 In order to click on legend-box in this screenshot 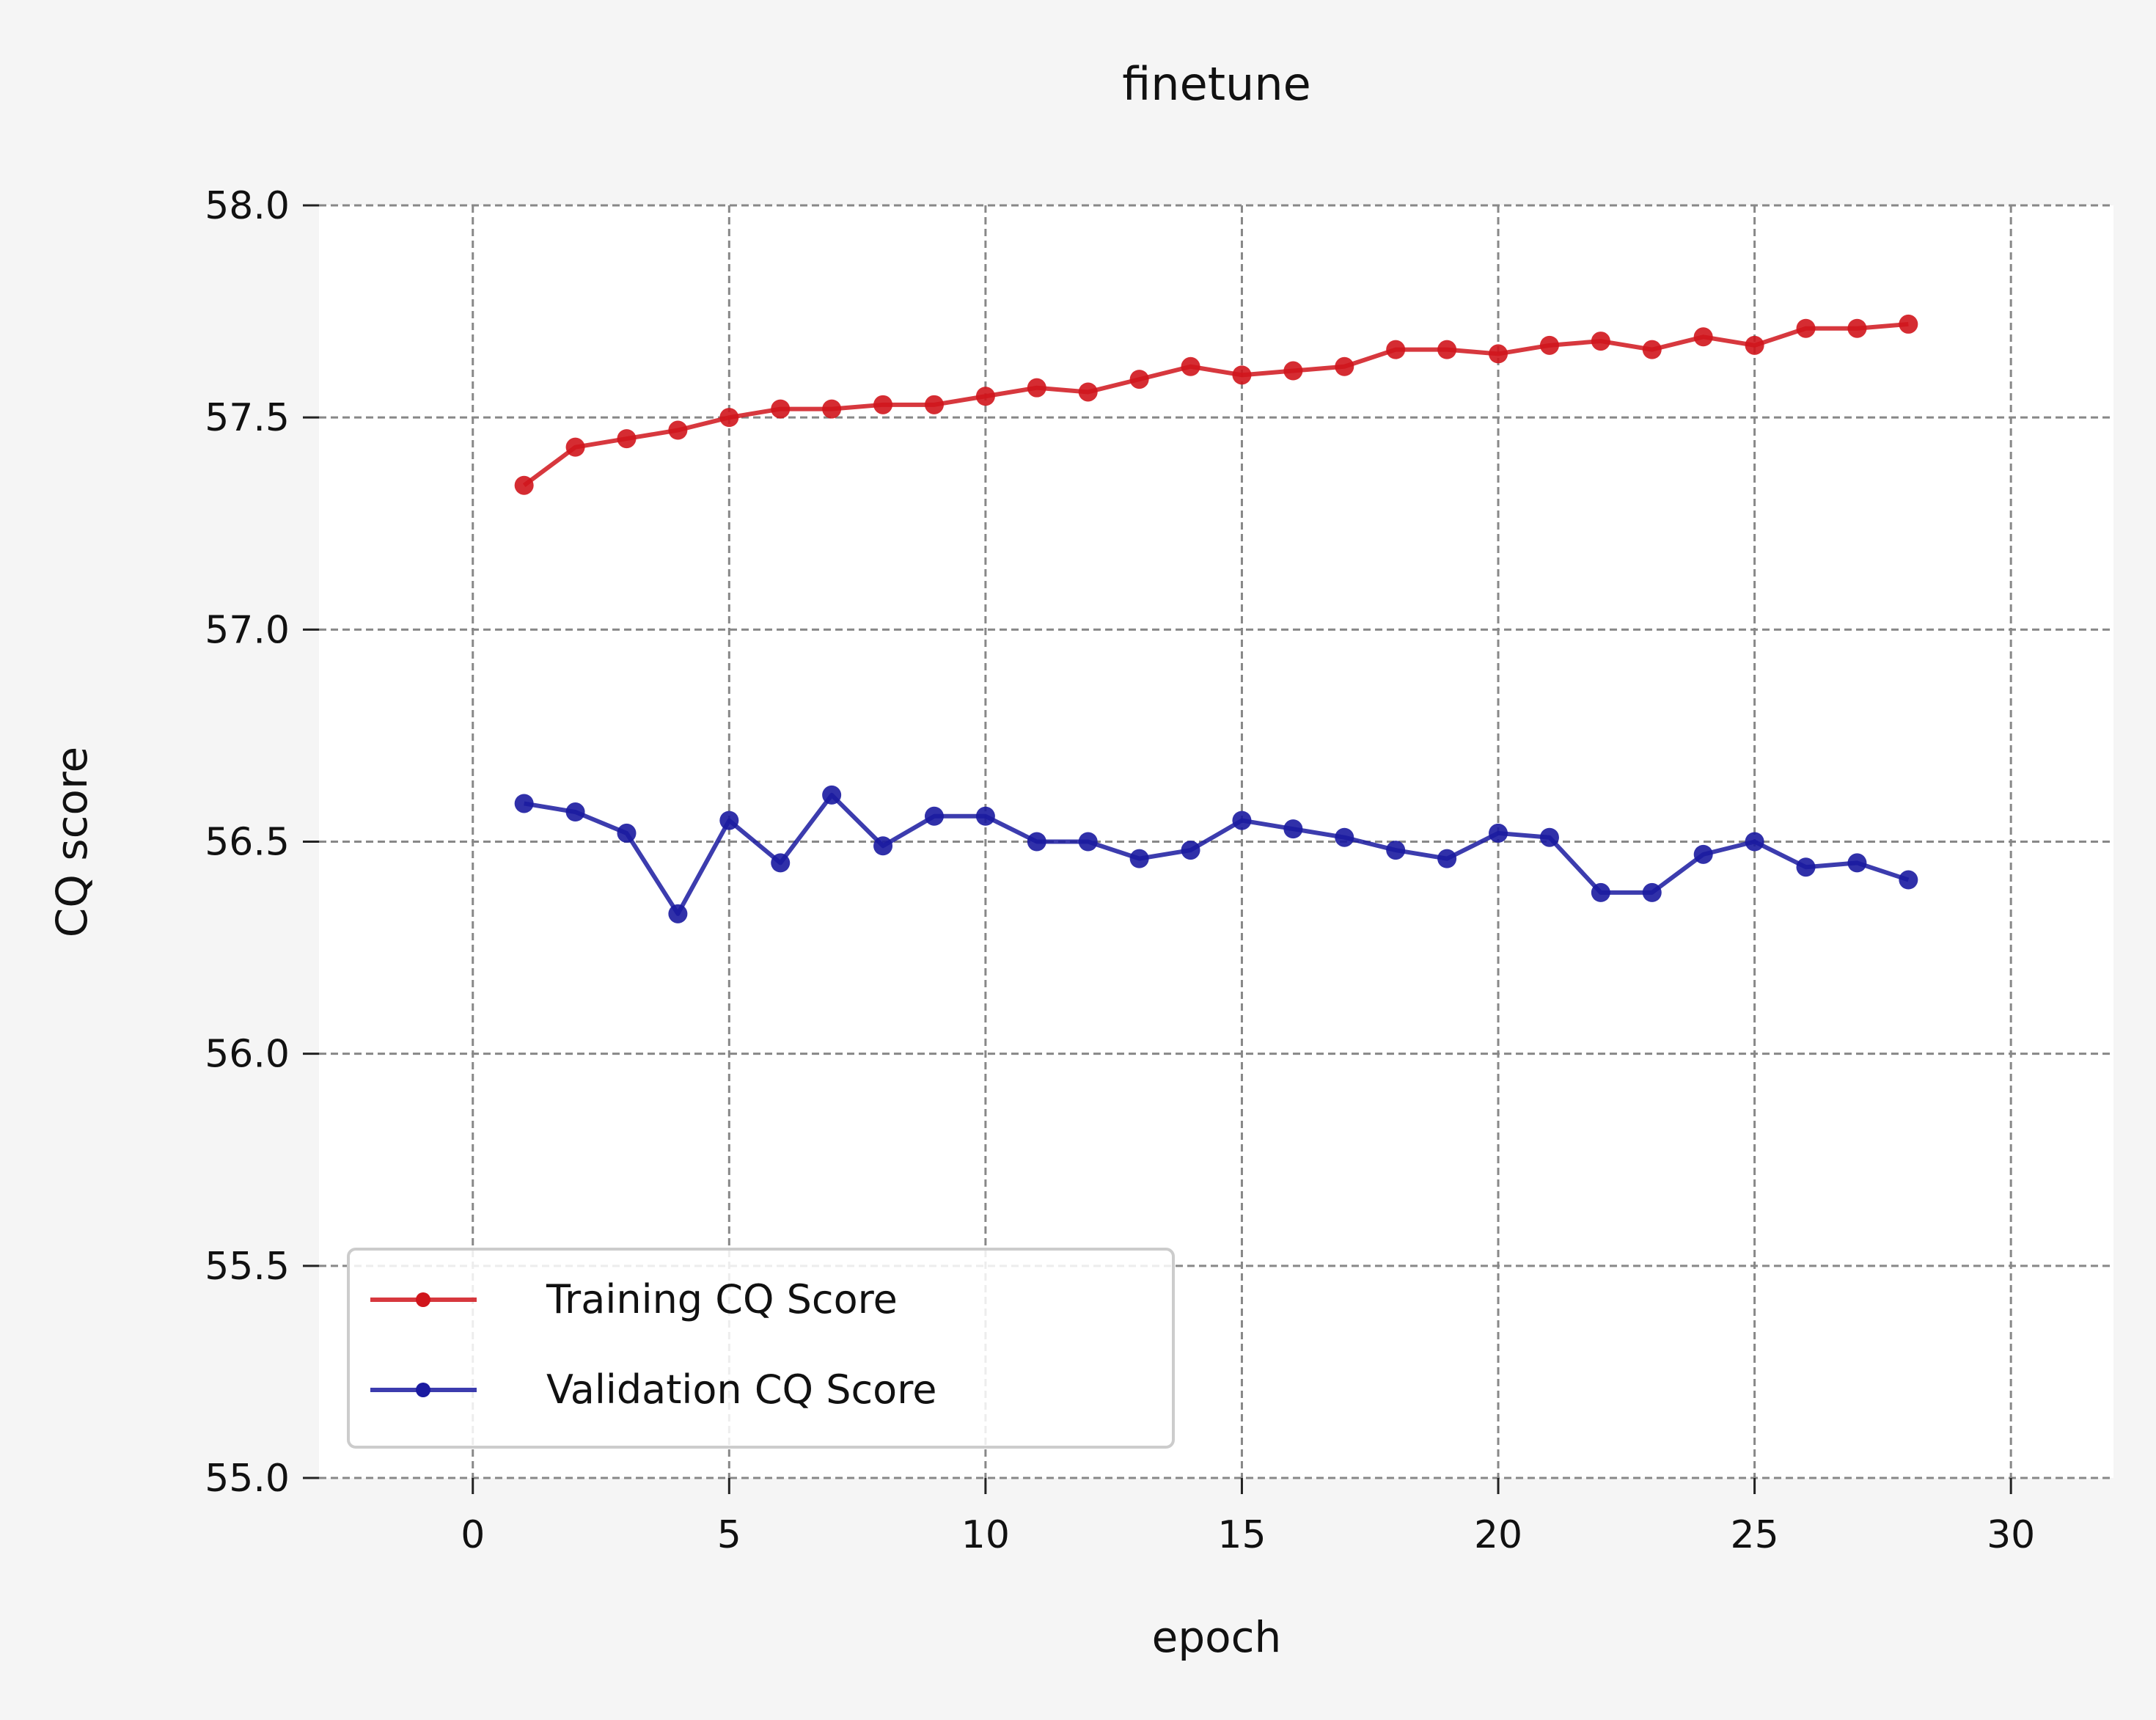, I will do `click(761, 1348)`.